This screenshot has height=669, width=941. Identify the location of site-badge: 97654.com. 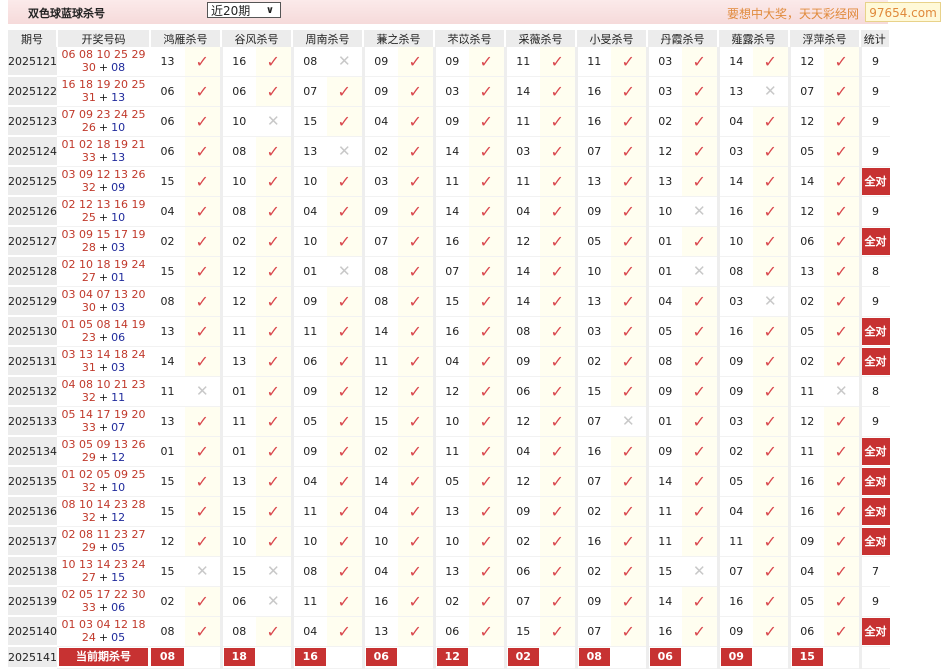
(903, 12).